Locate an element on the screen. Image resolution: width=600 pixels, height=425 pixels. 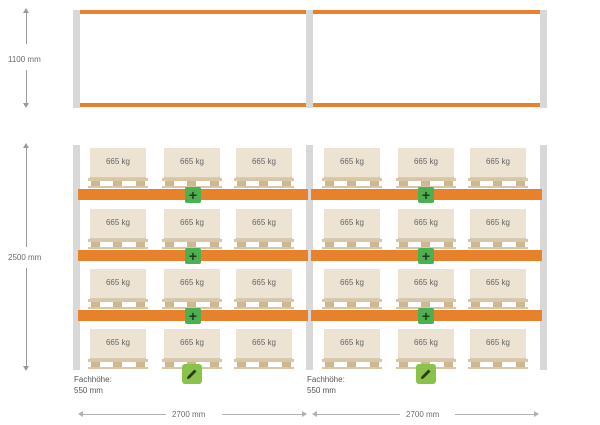
add-level-button-bay-1-level-1: + is located at coordinates (193, 195).